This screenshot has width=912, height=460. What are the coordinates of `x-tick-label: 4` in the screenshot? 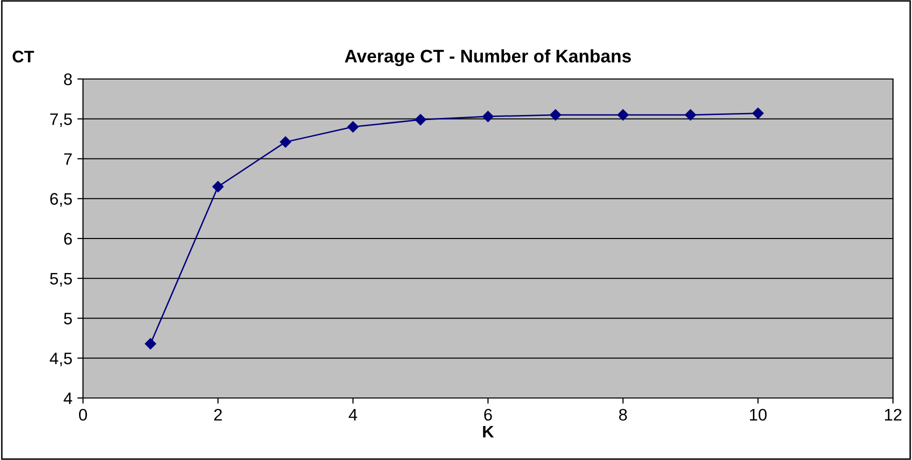 It's located at (353, 414).